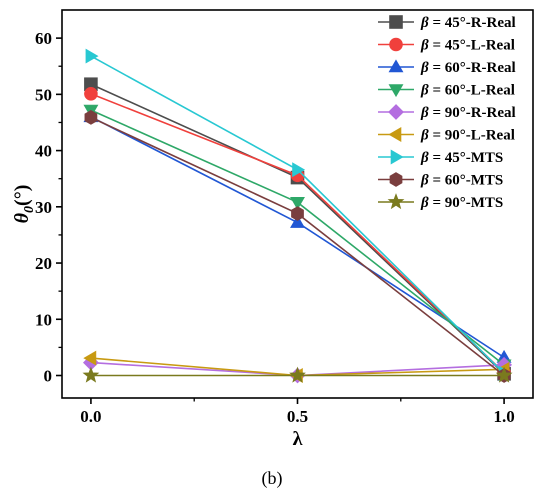 This screenshot has width=550, height=492. What do you see at coordinates (472, 23) in the screenshot?
I see `legend-label-text: = 45°-R-Real` at bounding box center [472, 23].